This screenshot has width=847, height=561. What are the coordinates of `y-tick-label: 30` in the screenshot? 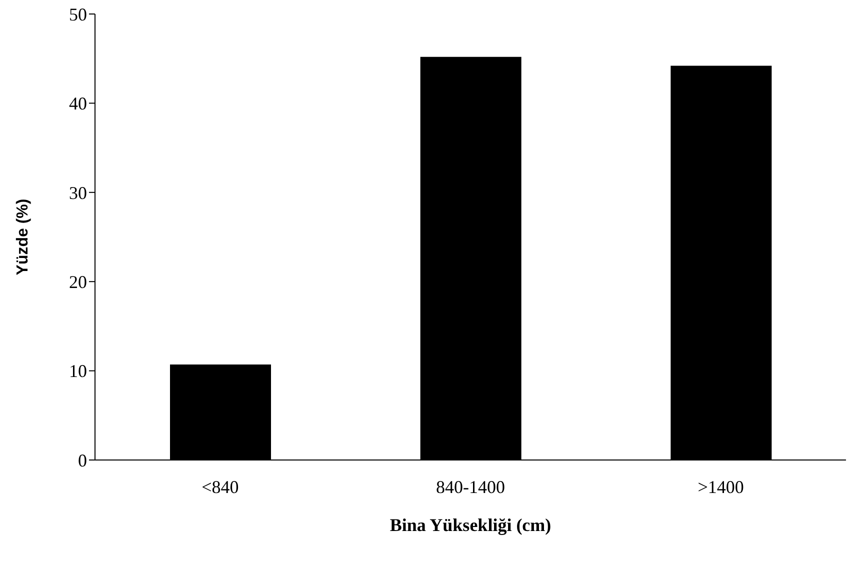 It's located at (78, 192).